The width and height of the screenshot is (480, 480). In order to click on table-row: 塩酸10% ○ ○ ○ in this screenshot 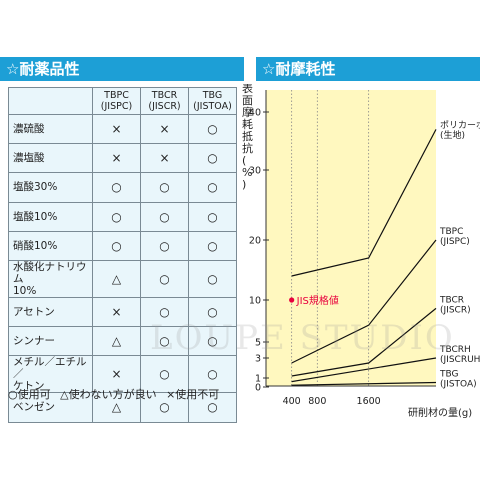, I will do `click(122, 216)`.